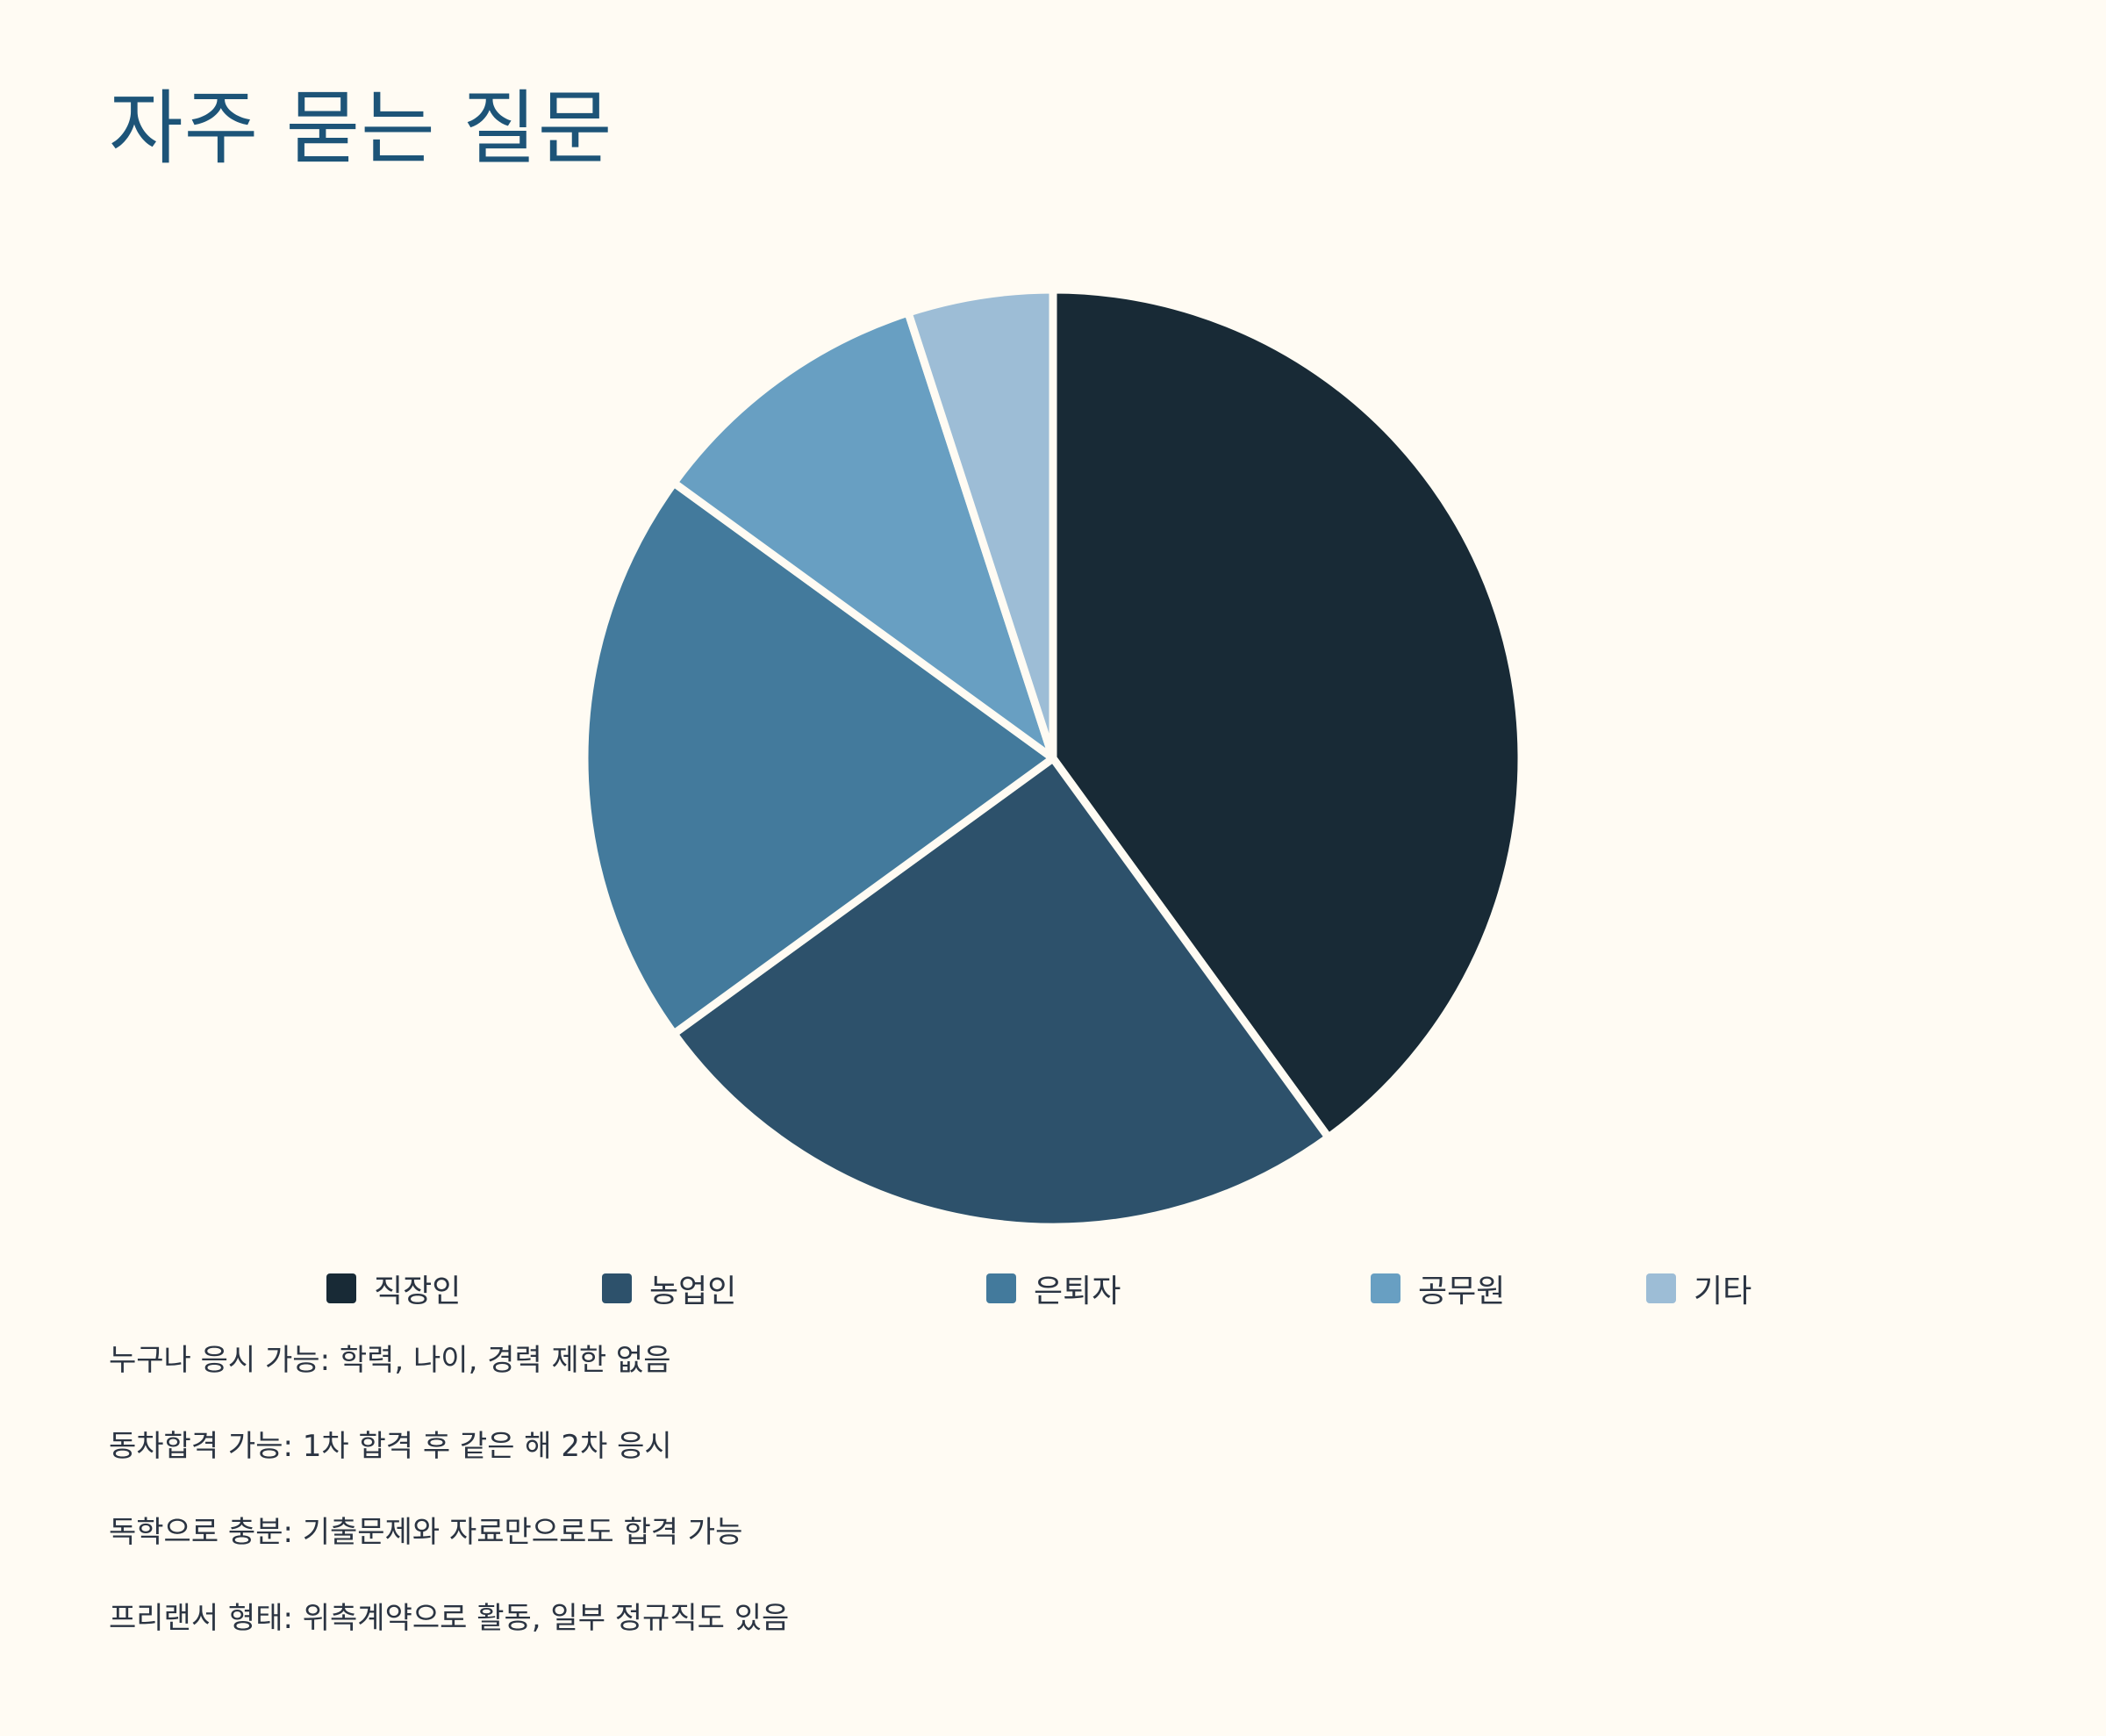 This screenshot has width=2106, height=1736. I want to click on legend-item-직장인: 직장인, so click(393, 1288).